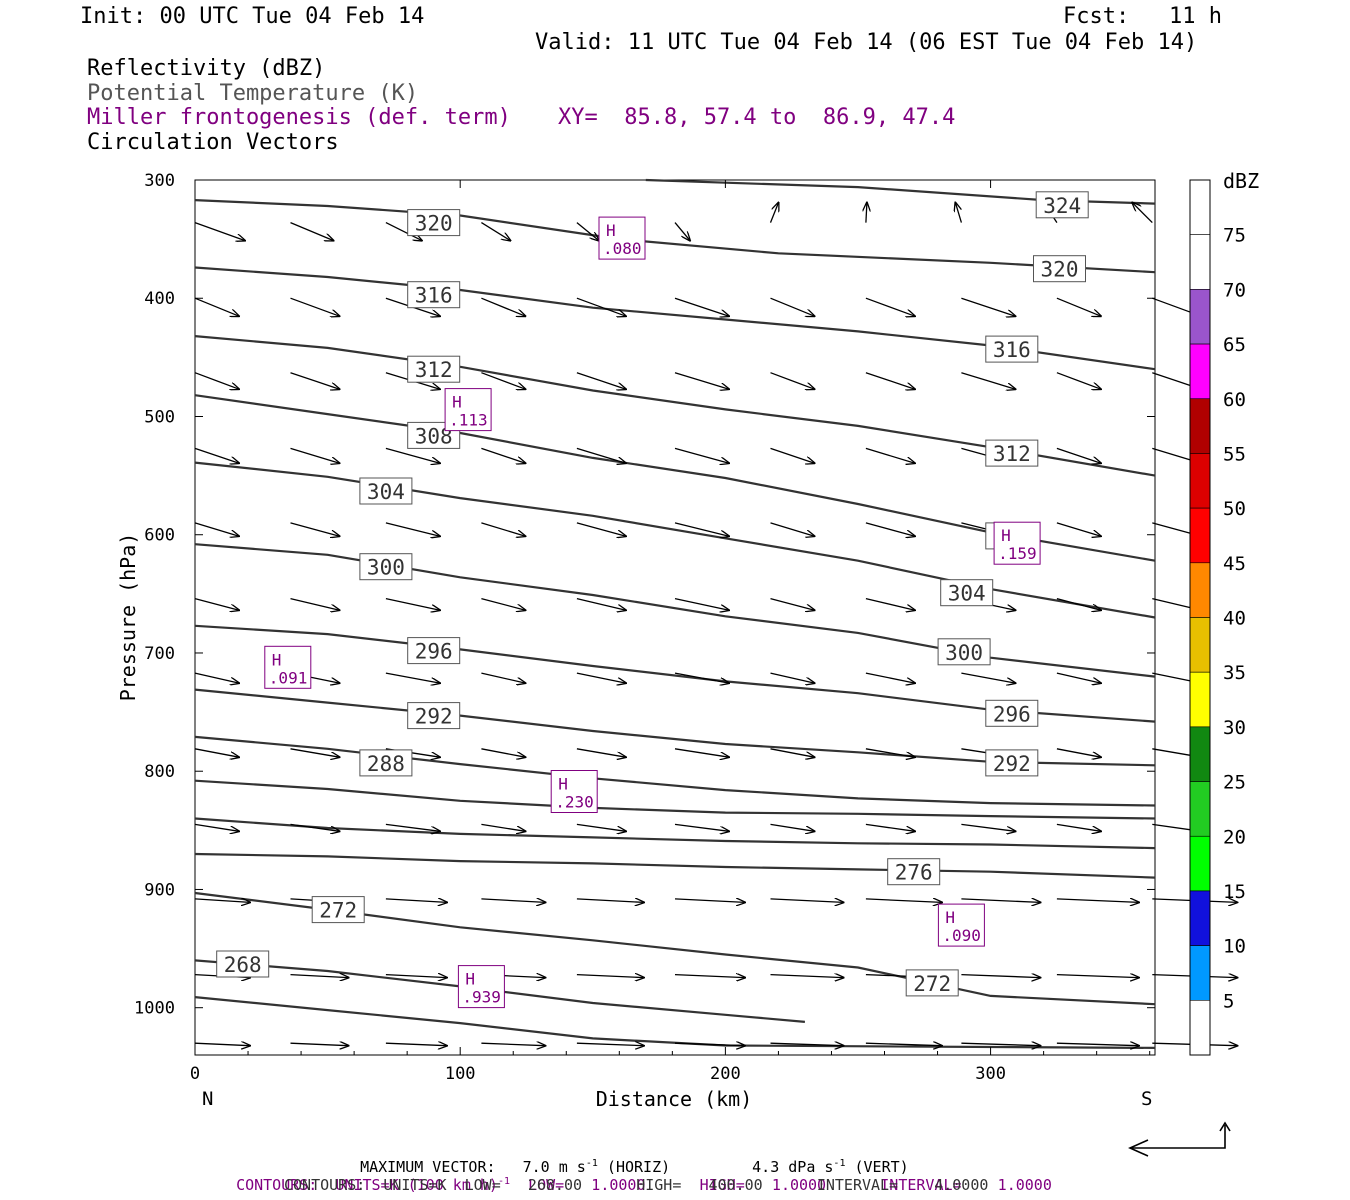 The width and height of the screenshot is (1350, 1200). I want to click on contour-label: 304, so click(967, 594).